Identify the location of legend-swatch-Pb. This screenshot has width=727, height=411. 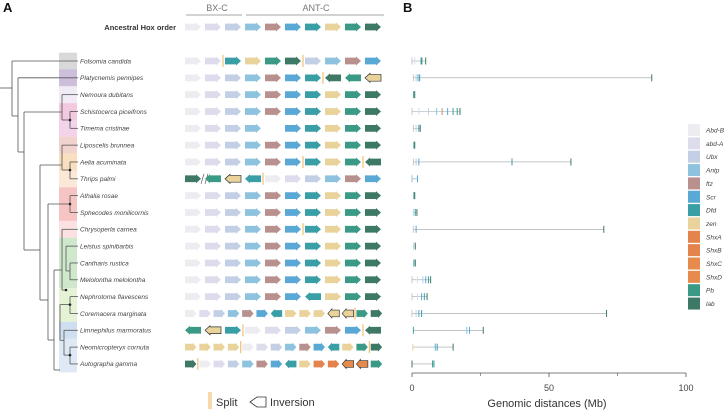
(694, 290).